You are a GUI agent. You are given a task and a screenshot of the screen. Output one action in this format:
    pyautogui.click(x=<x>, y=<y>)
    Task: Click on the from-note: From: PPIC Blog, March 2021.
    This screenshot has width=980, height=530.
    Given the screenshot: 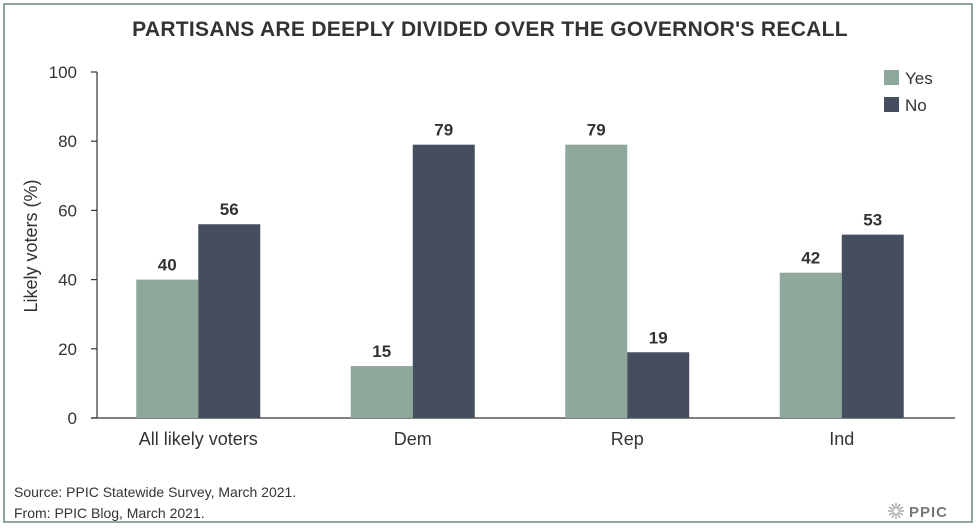 What is the action you would take?
    pyautogui.click(x=109, y=513)
    